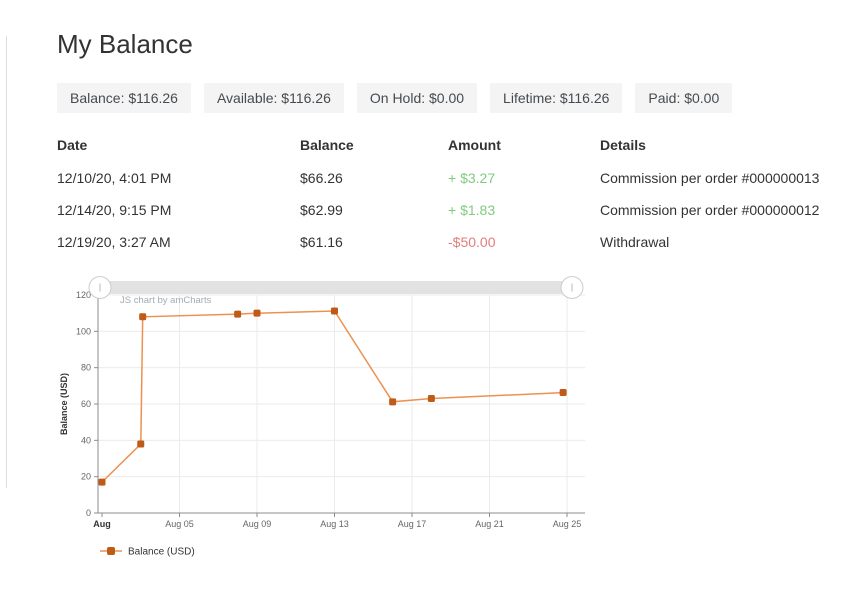 This screenshot has width=858, height=600. I want to click on cell-amount: + $1.83, so click(472, 210).